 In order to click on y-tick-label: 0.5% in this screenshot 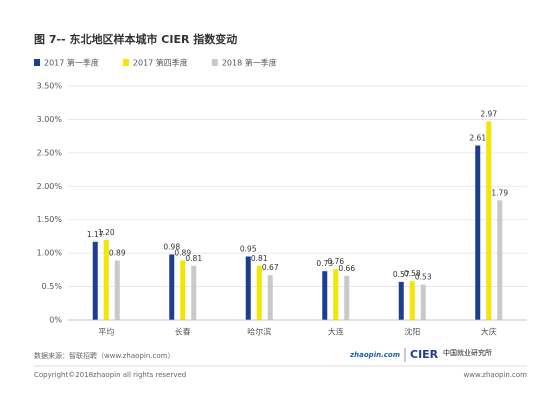, I will do `click(52, 286)`.